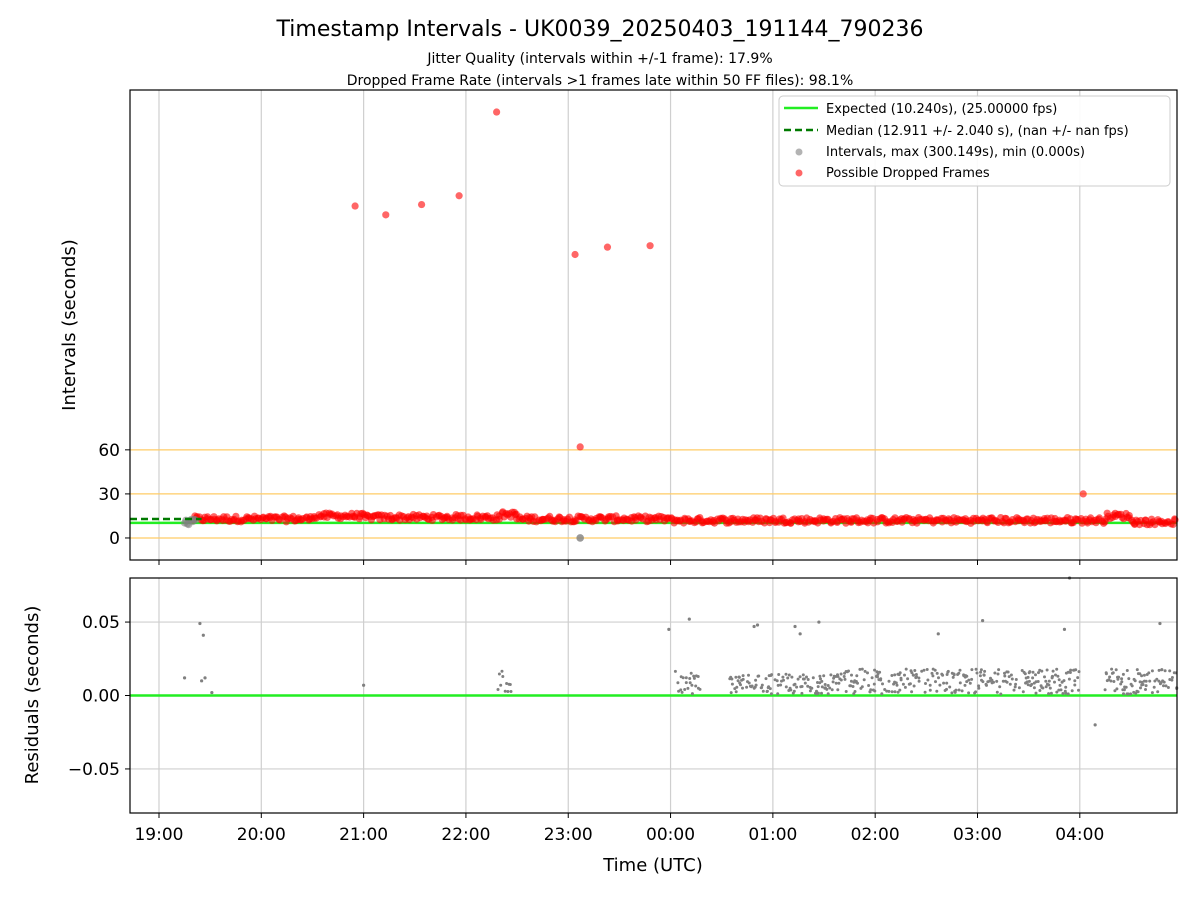 The width and height of the screenshot is (1200, 900). What do you see at coordinates (941, 109) in the screenshot?
I see `legend-expected-label: Expected (10.240s), (25.00000 fps)` at bounding box center [941, 109].